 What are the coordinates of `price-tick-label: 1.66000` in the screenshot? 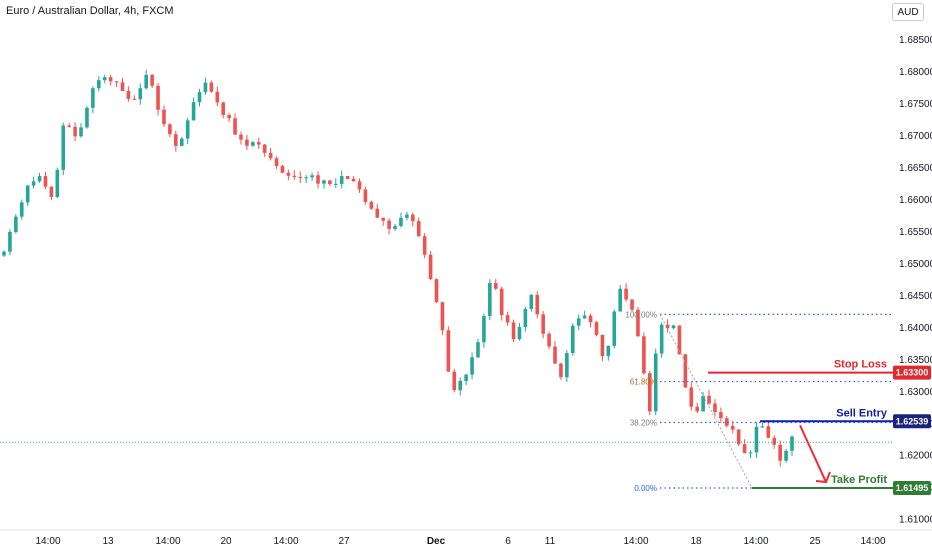 It's located at (915, 200).